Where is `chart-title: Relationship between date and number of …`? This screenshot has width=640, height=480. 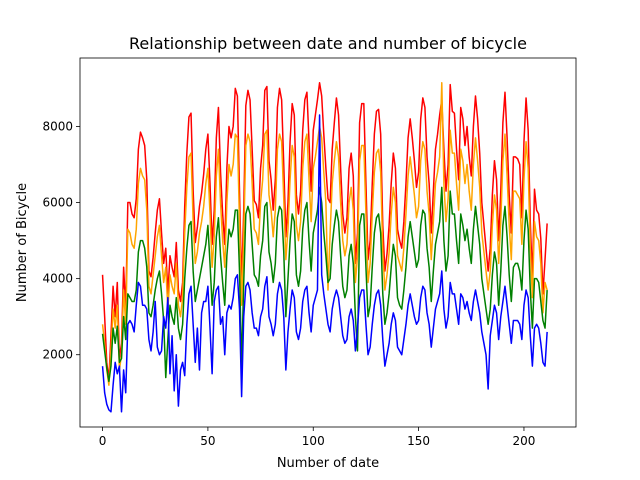 chart-title: Relationship between date and number of … is located at coordinates (328, 43).